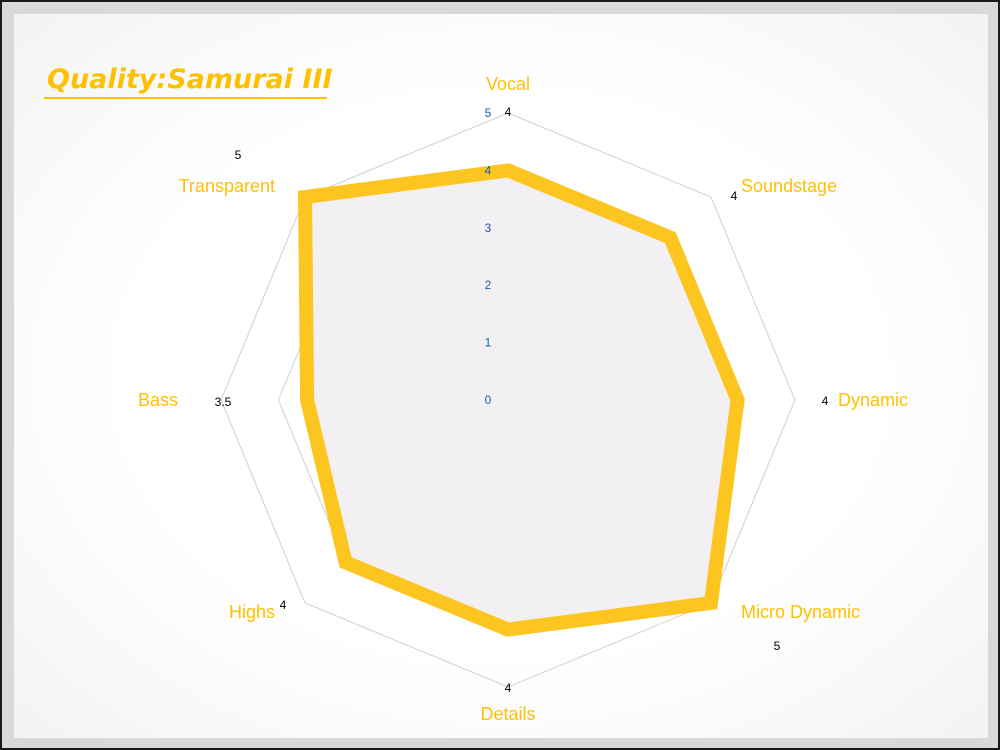 Image resolution: width=1000 pixels, height=750 pixels. What do you see at coordinates (223, 402) in the screenshot?
I see `value-label: 3.5` at bounding box center [223, 402].